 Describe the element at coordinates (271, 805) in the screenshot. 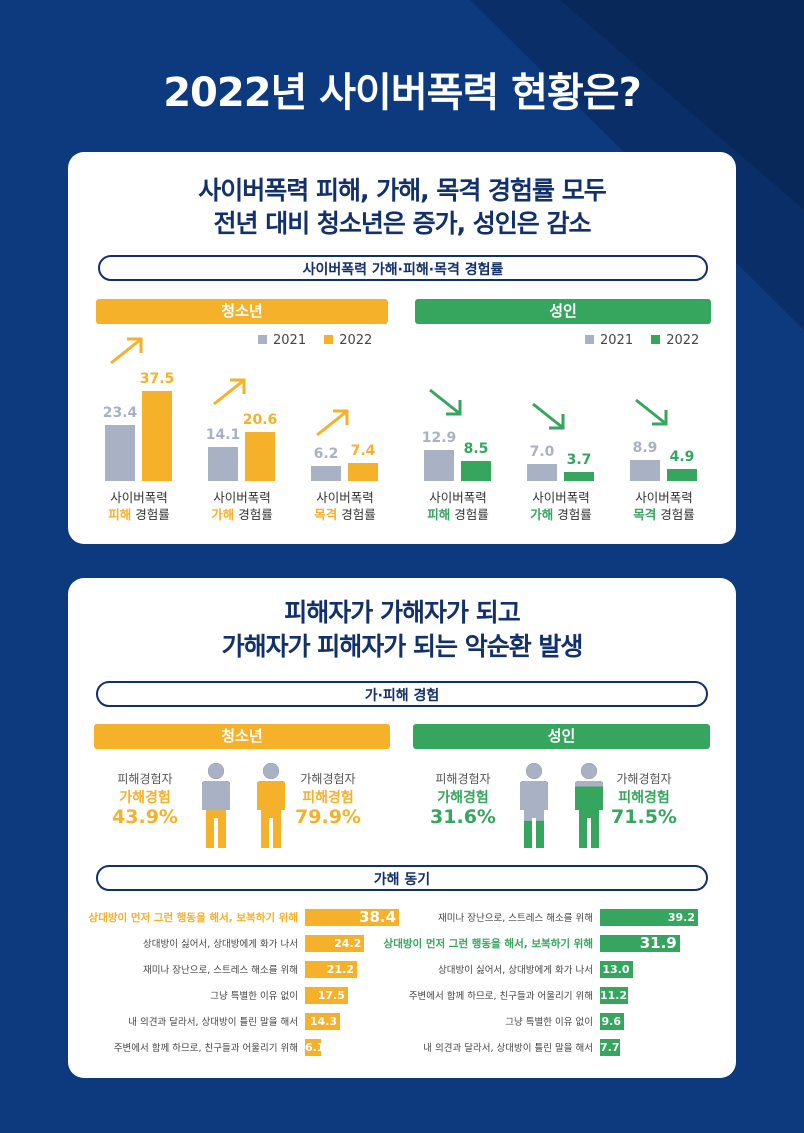

I see `youth-offender-person-icon` at that location.